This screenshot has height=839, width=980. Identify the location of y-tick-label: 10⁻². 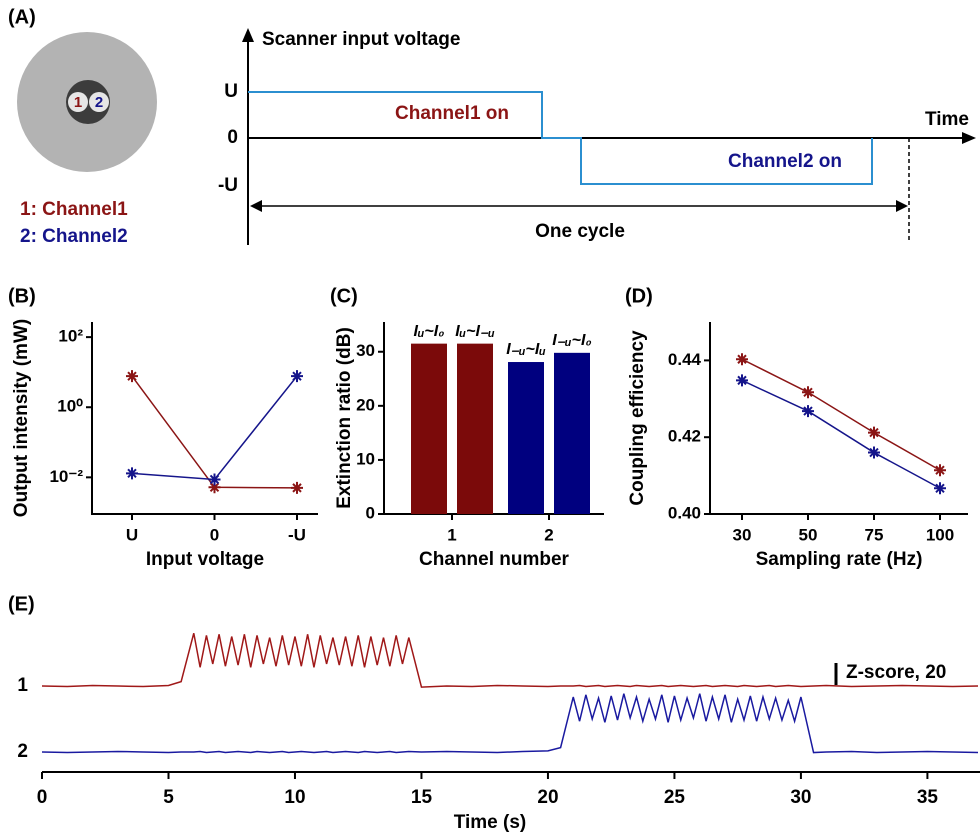
(66, 476).